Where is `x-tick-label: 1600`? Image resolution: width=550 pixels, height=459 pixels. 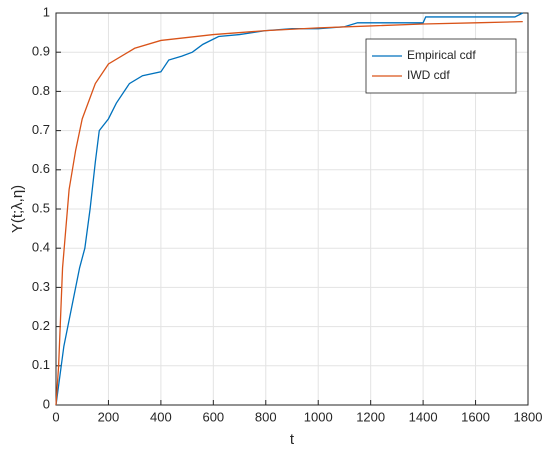
x-tick-label: 1600 is located at coordinates (475, 416).